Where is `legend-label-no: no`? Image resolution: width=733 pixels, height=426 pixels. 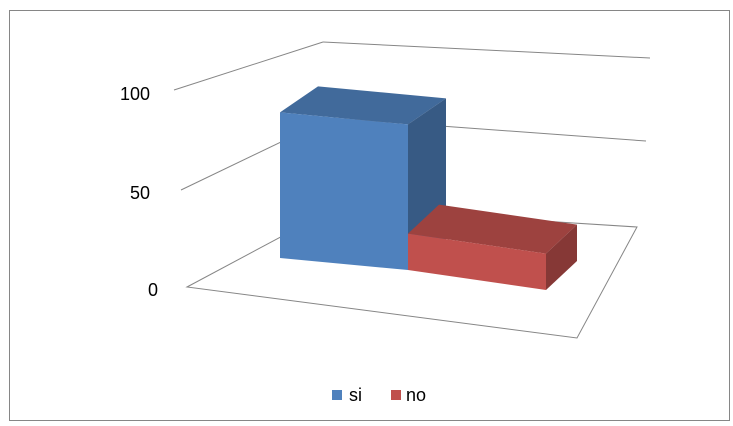
legend-label-no: no is located at coordinates (416, 395).